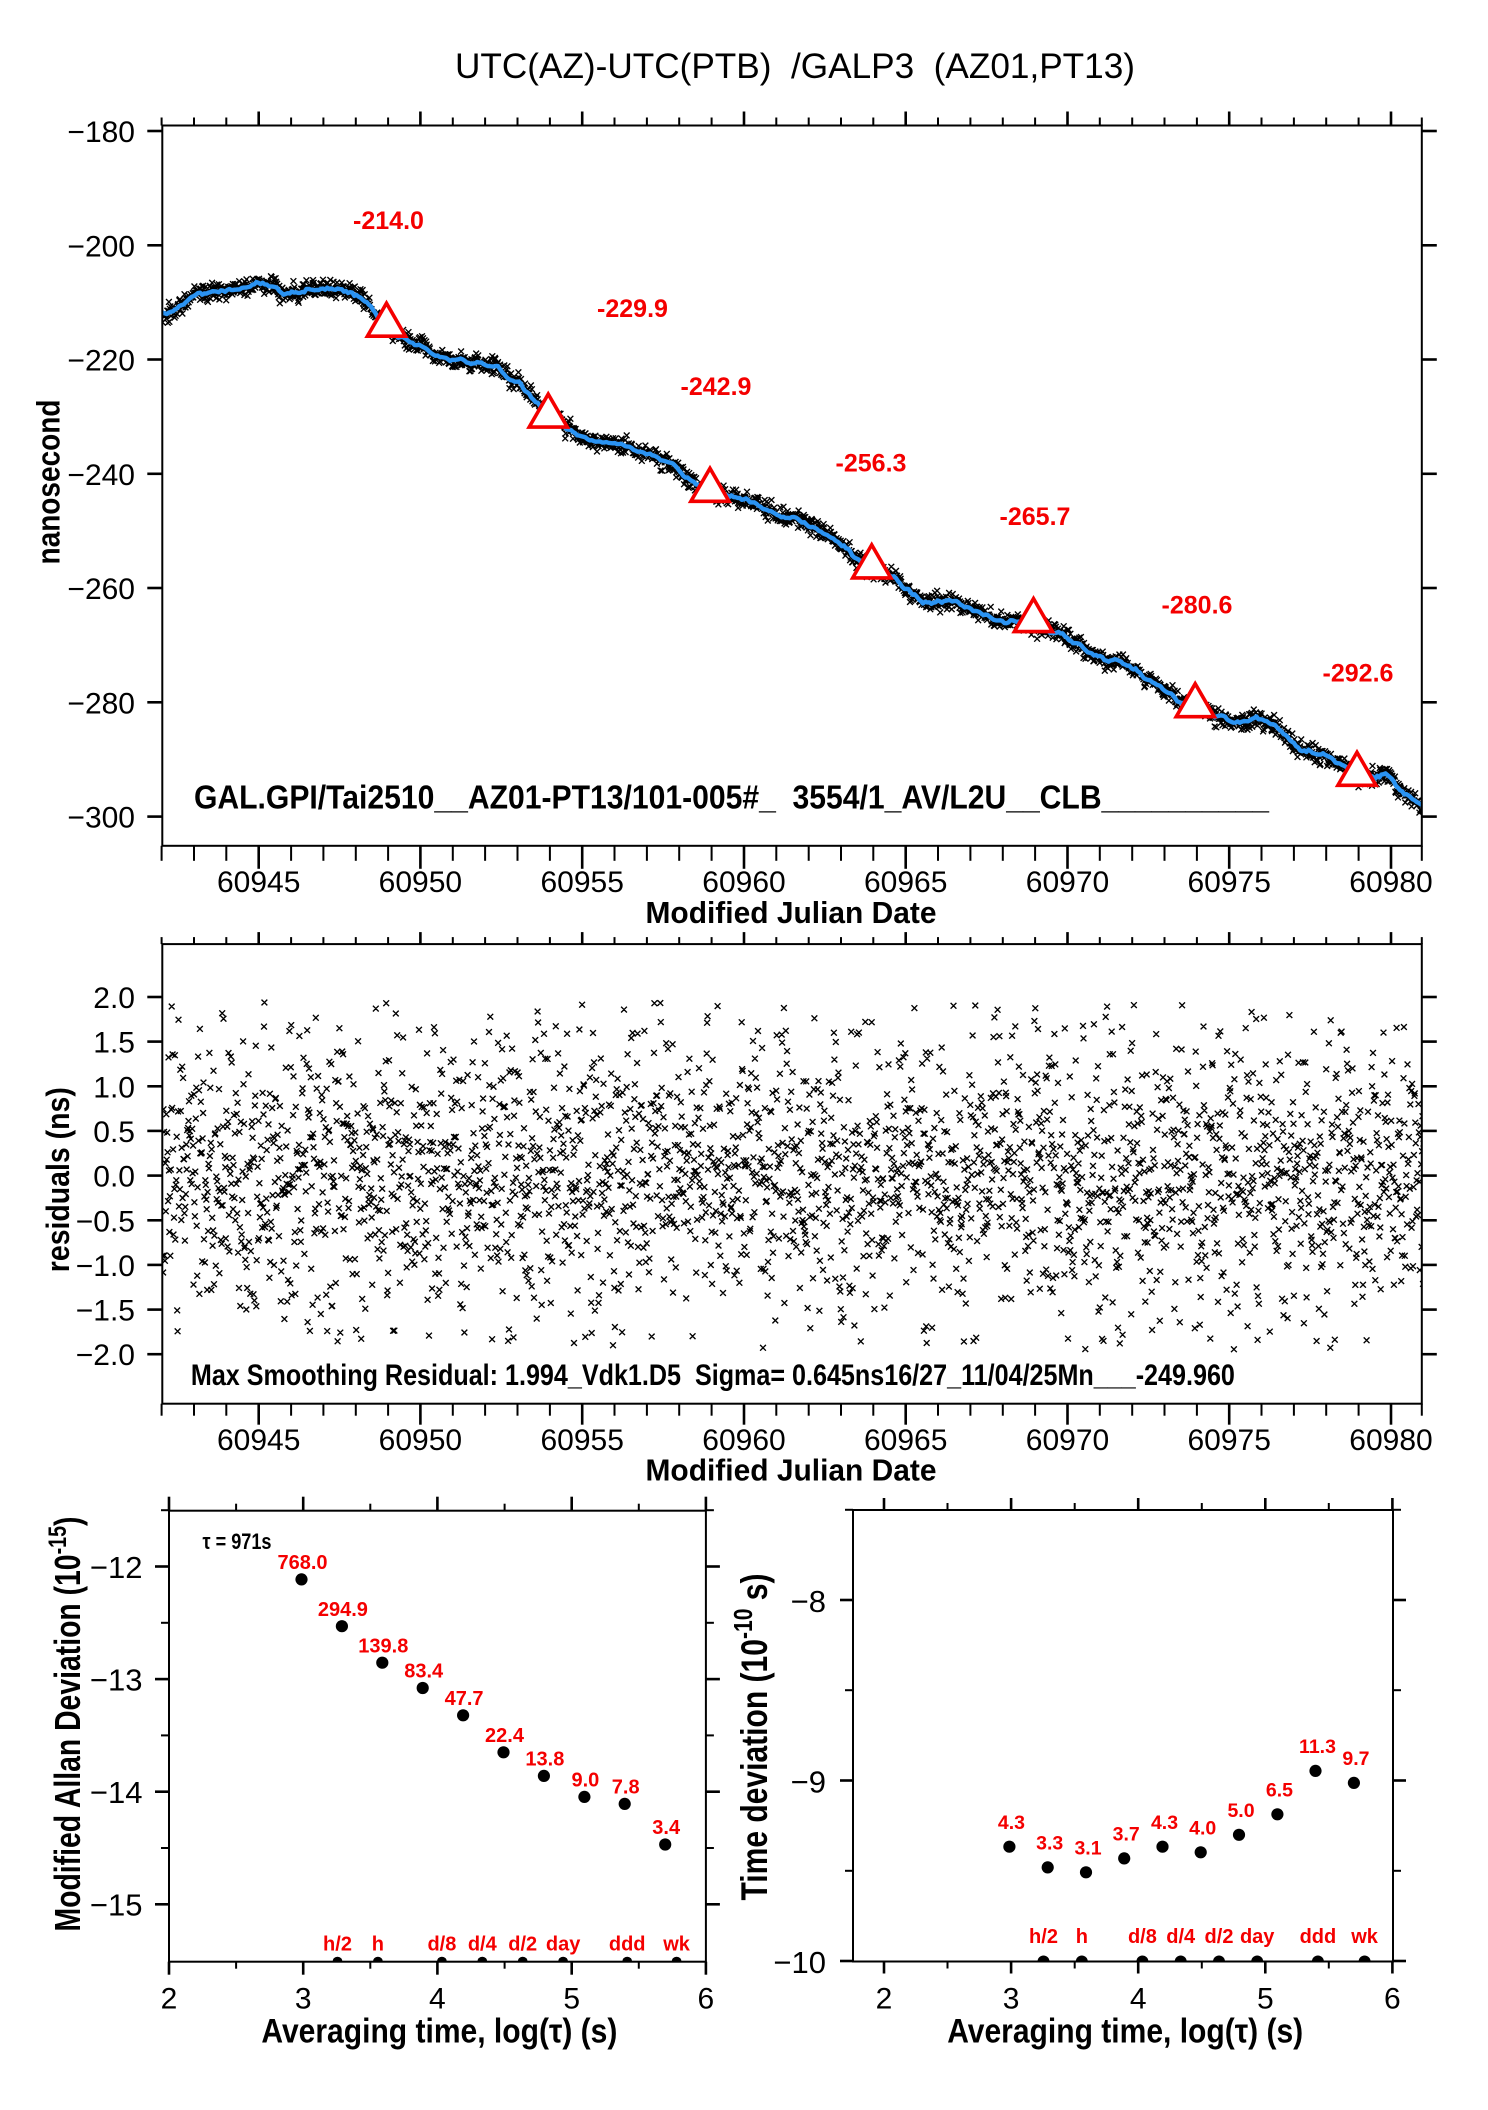 The height and width of the screenshot is (2110, 1488). I want to click on svg-text: 294.9, so click(343, 1610).